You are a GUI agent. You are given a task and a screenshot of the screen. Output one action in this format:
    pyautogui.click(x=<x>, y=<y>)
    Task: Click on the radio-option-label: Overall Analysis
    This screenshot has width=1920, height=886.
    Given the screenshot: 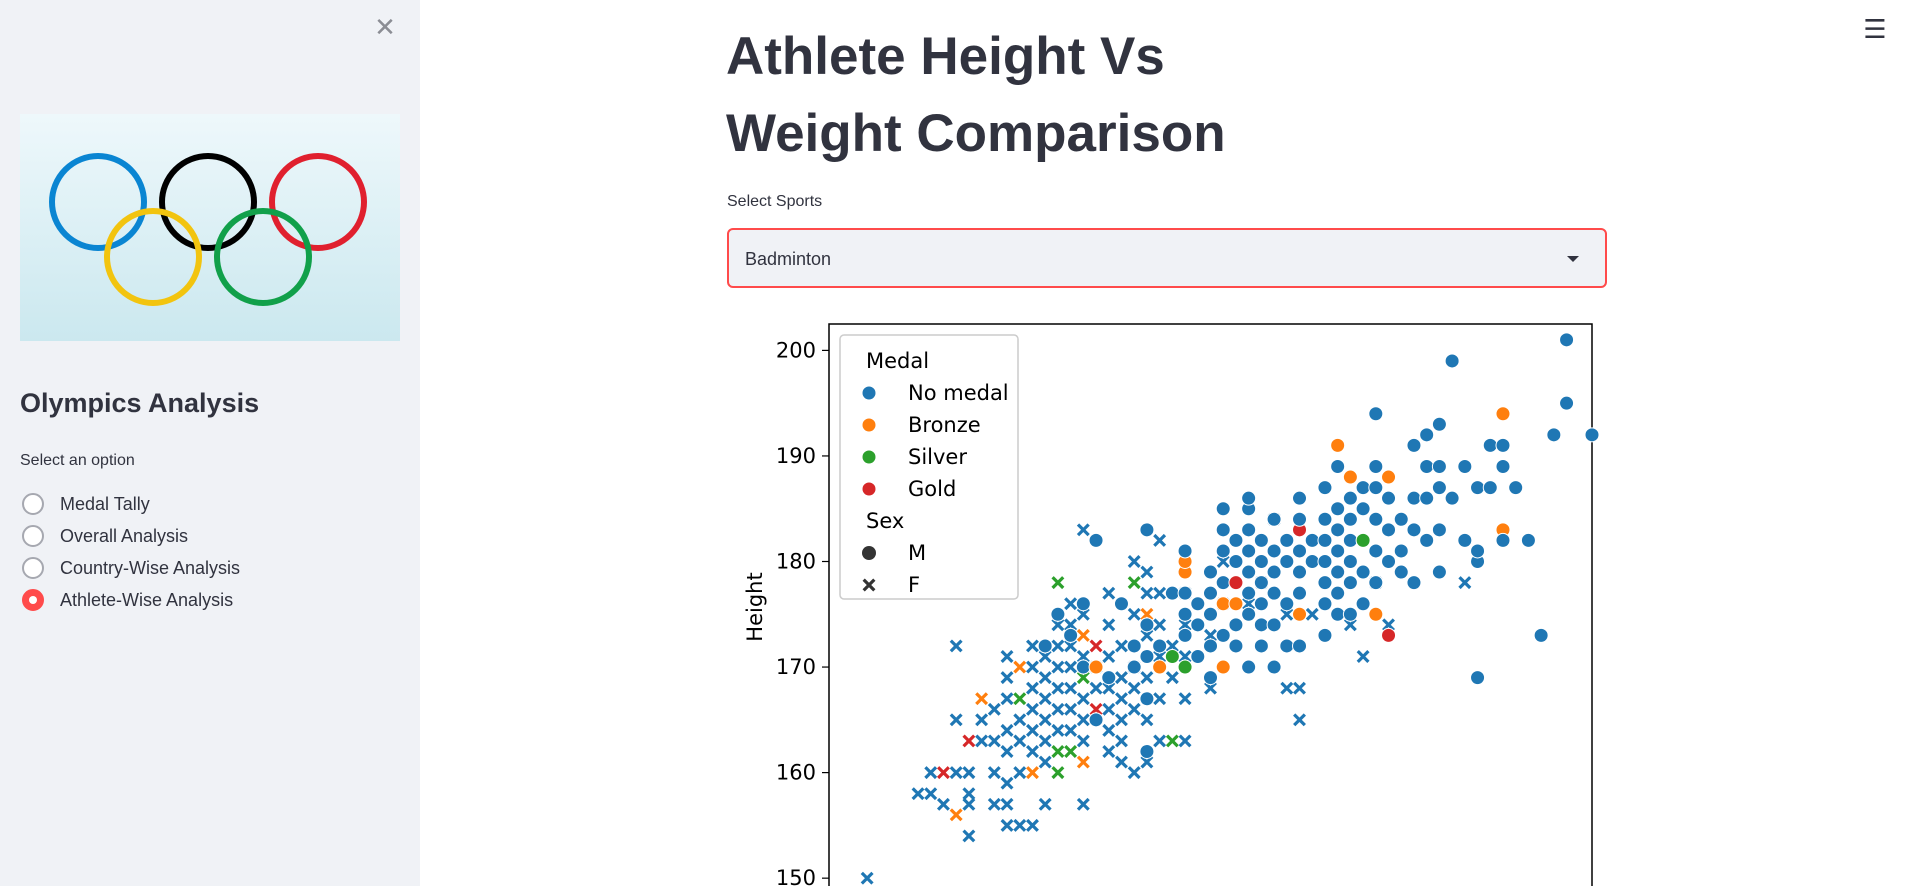 What is the action you would take?
    pyautogui.click(x=124, y=535)
    